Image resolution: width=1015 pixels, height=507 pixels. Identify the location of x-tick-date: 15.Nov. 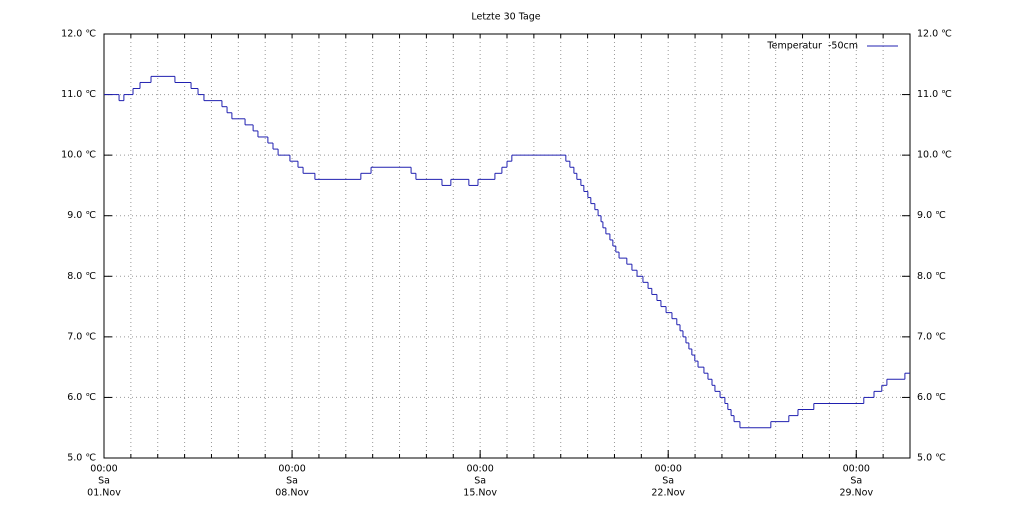
(480, 493).